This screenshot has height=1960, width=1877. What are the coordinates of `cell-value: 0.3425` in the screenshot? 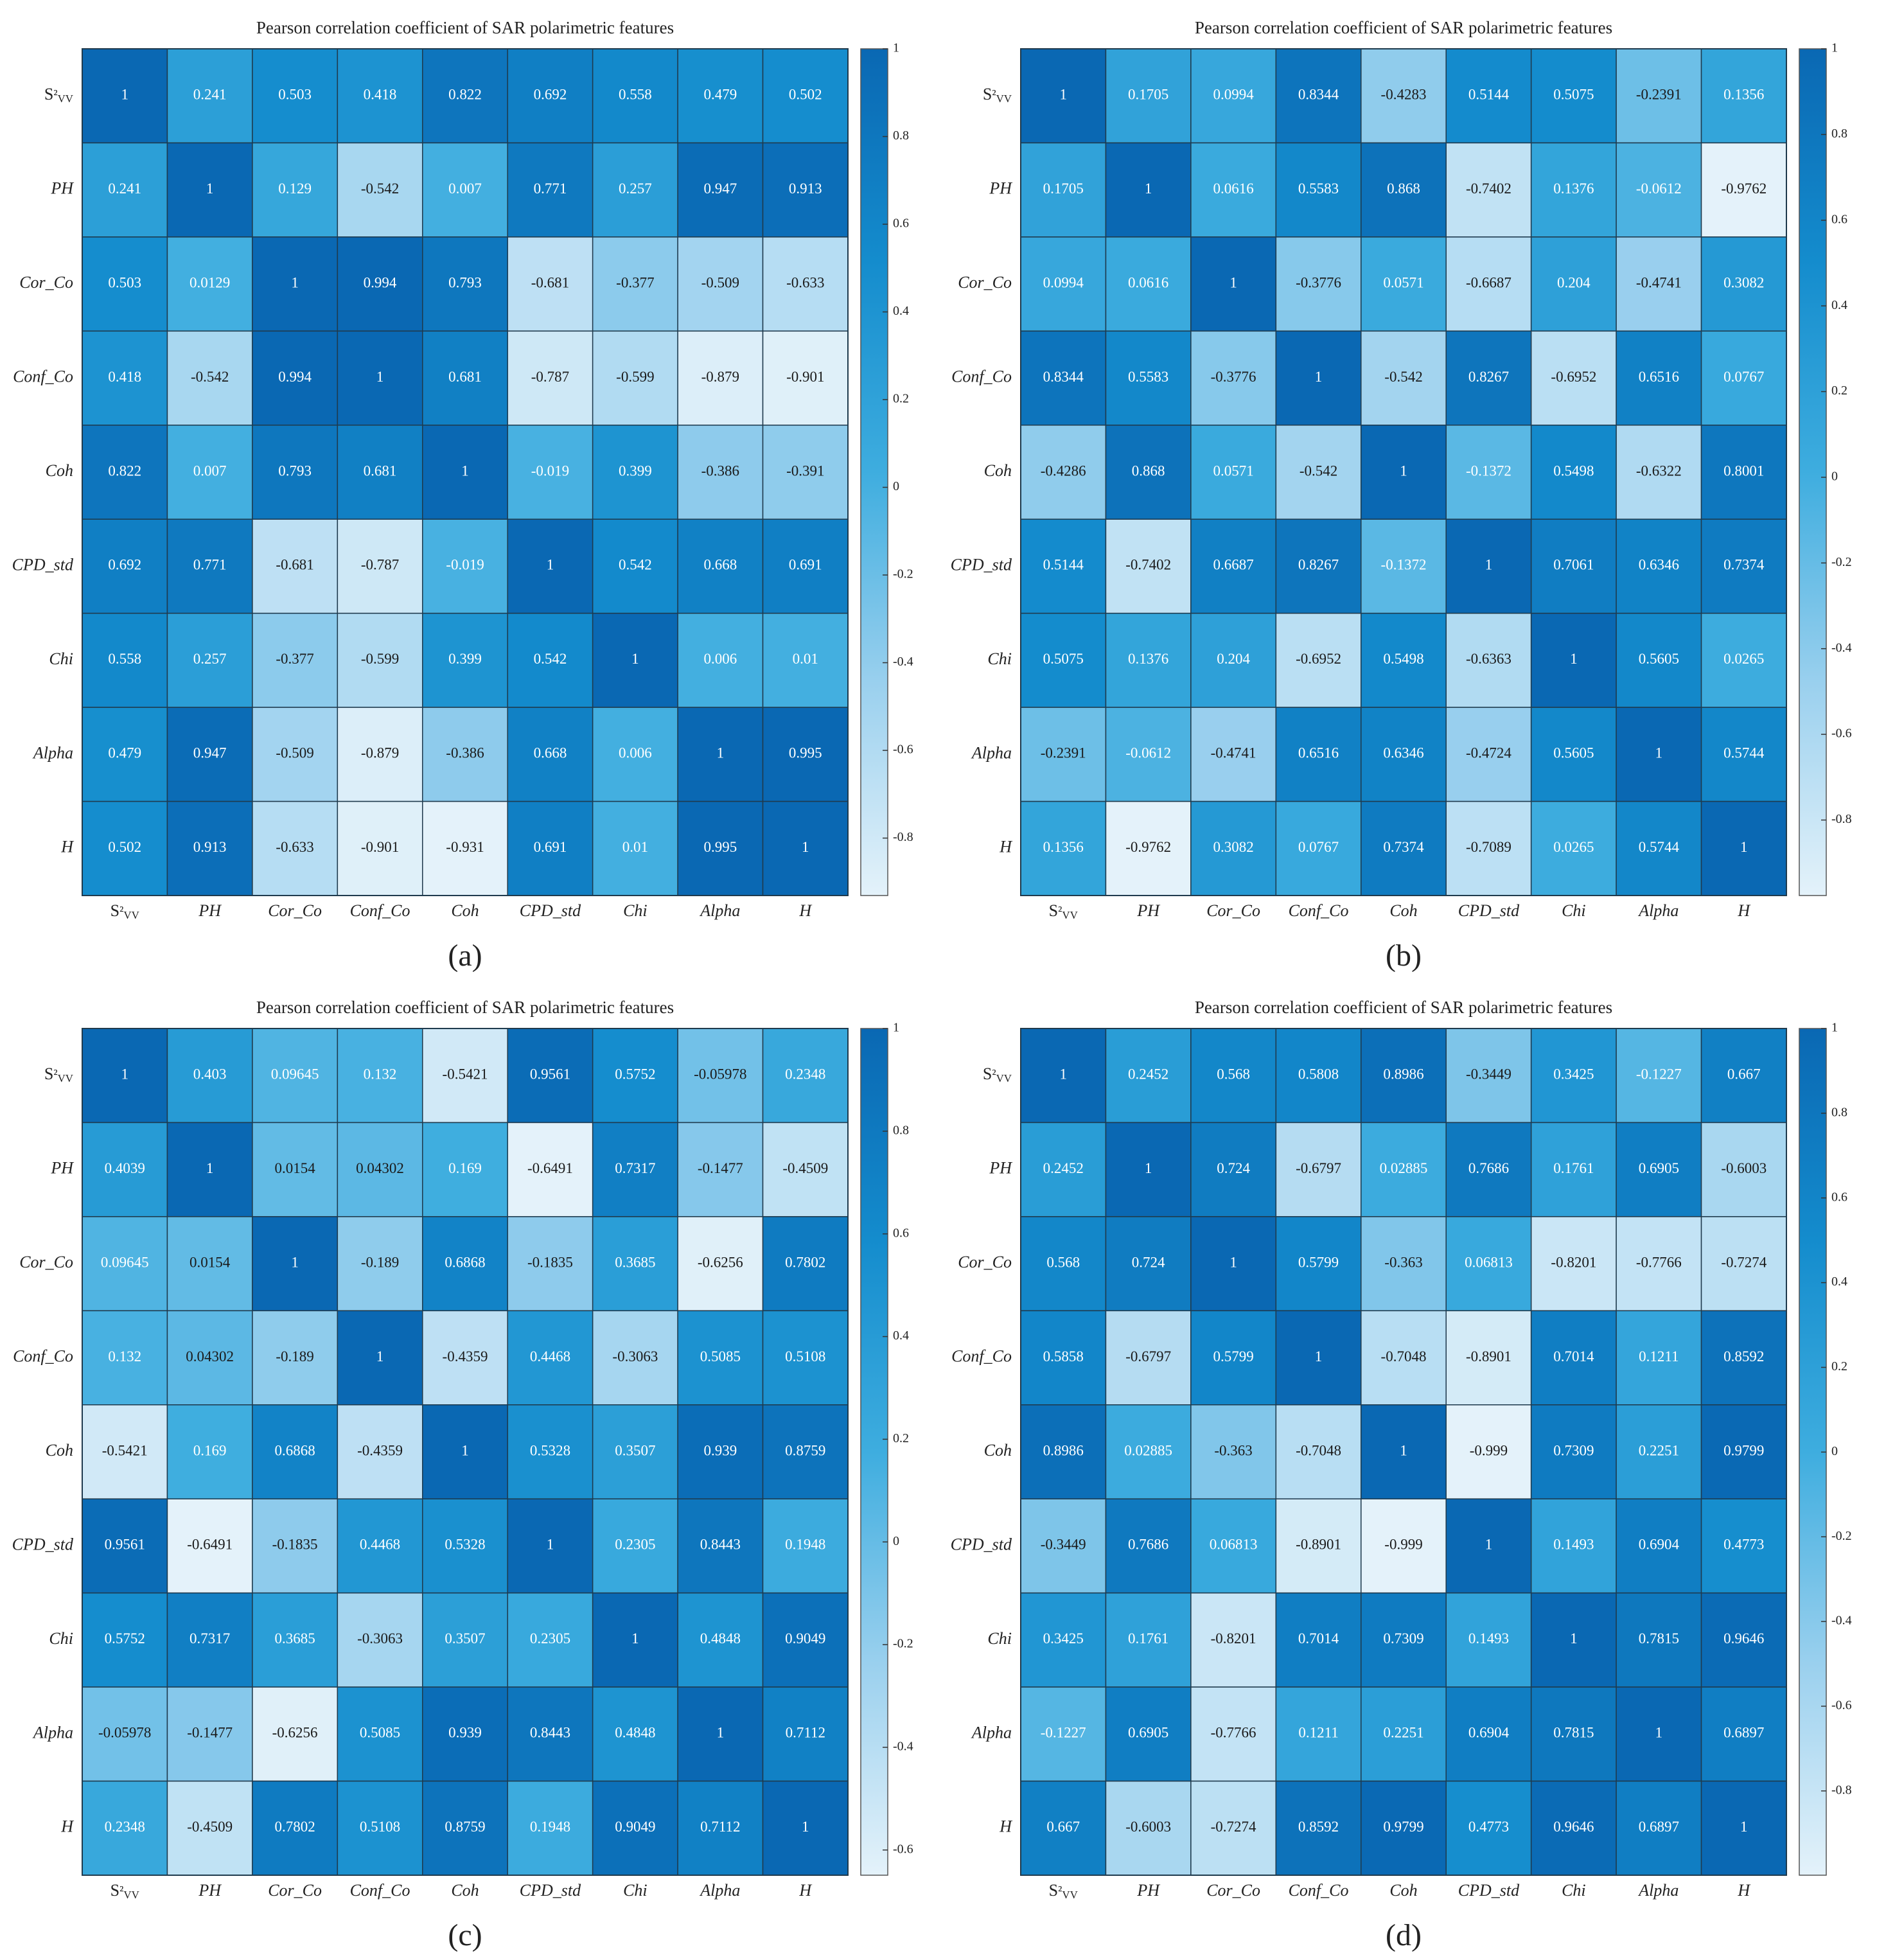 It's located at (1573, 1074).